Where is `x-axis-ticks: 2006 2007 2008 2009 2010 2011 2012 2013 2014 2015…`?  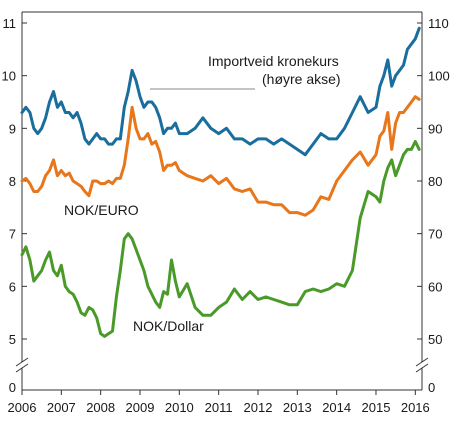 x-axis-ticks: 2006 2007 2008 2009 2010 2011 2012 2013 2014 2015… is located at coordinates (219, 402).